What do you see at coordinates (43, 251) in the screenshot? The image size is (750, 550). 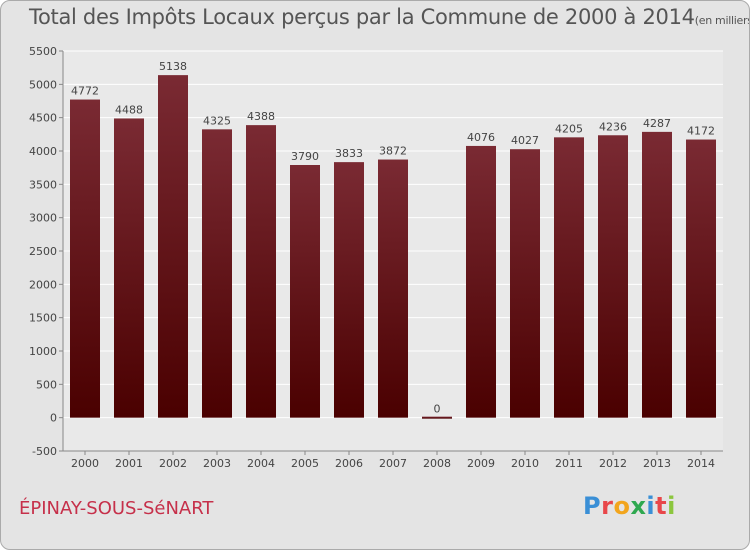 I see `y-tick-label: 2500` at bounding box center [43, 251].